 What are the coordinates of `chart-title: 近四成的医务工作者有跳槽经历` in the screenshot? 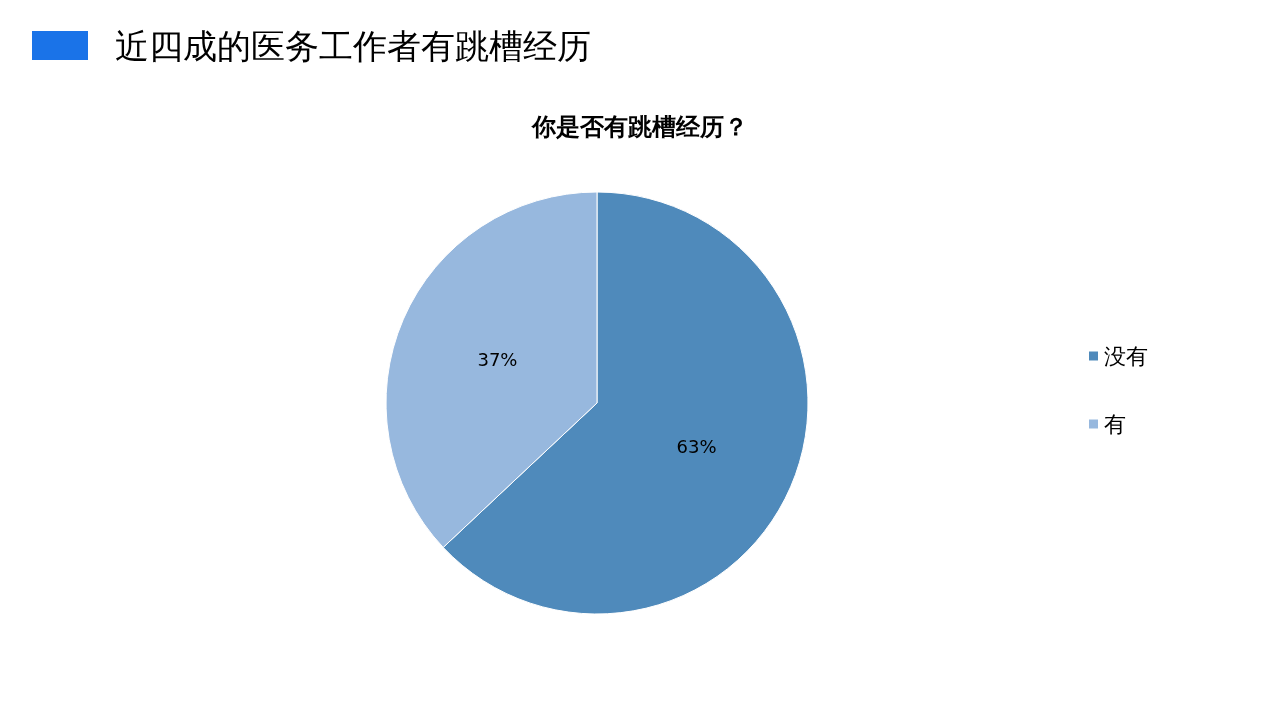 It's located at (353, 46).